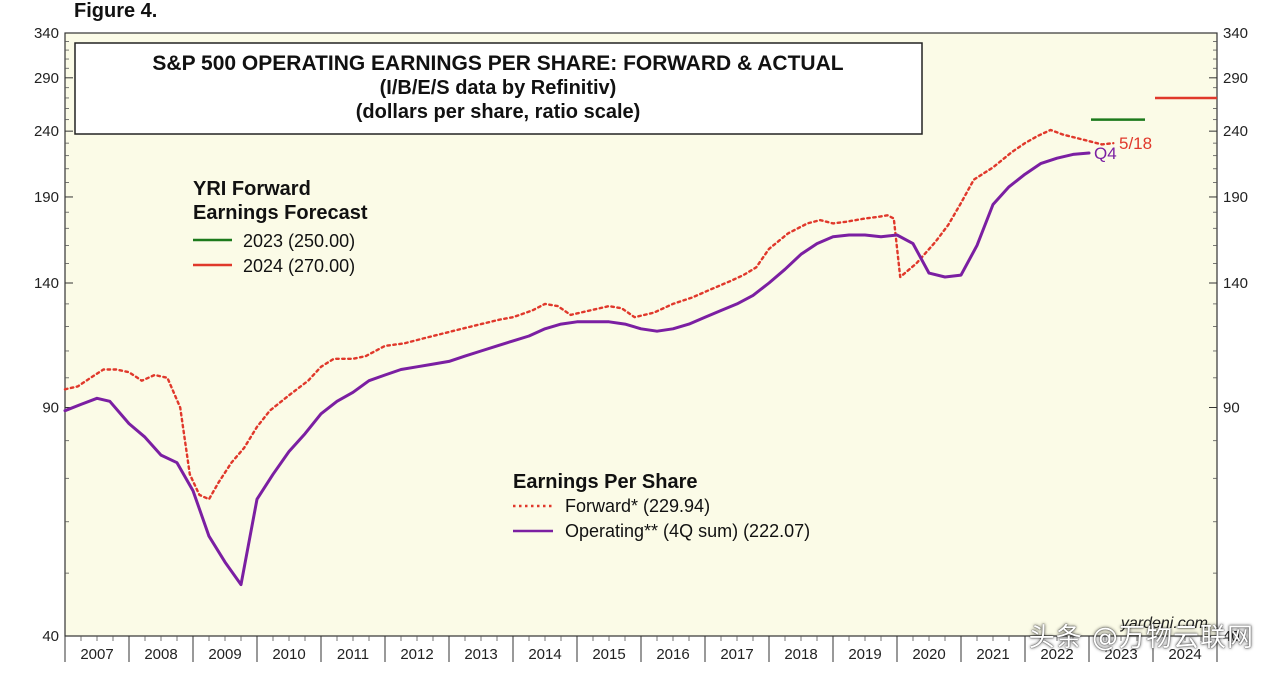  What do you see at coordinates (252, 189) in the screenshot?
I see `forecast-legend-heading-1: YRI Forward` at bounding box center [252, 189].